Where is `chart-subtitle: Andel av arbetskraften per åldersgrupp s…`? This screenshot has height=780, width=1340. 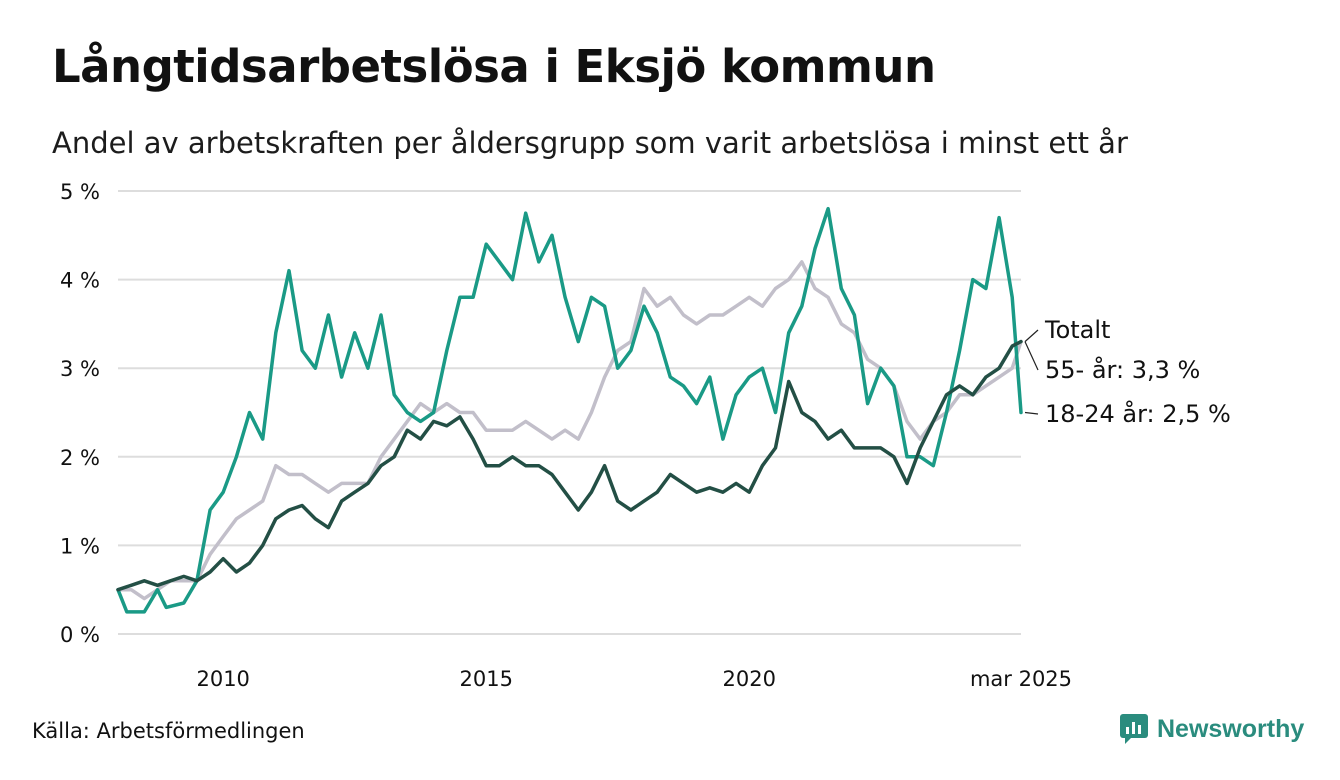
chart-subtitle: Andel av arbetskraften per åldersgrupp s… is located at coordinates (590, 143).